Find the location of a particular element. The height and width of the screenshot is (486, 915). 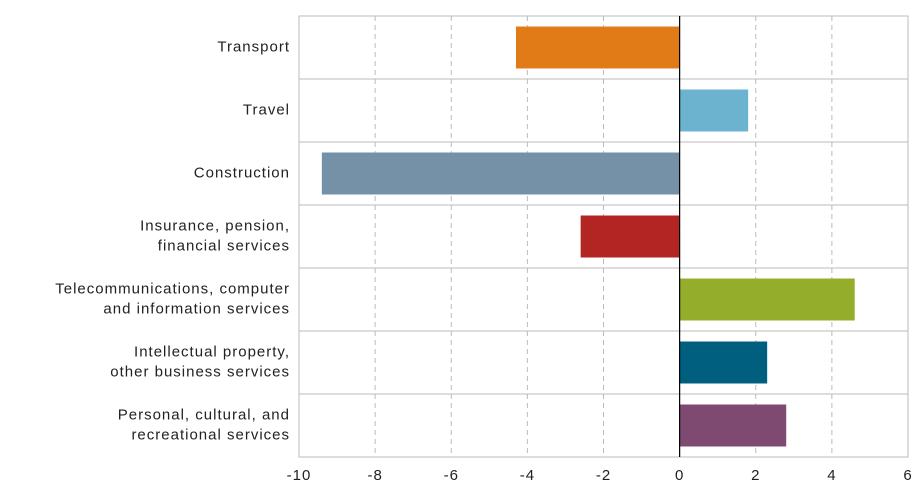

y-tick-label: Intellectual property, is located at coordinates (212, 351).